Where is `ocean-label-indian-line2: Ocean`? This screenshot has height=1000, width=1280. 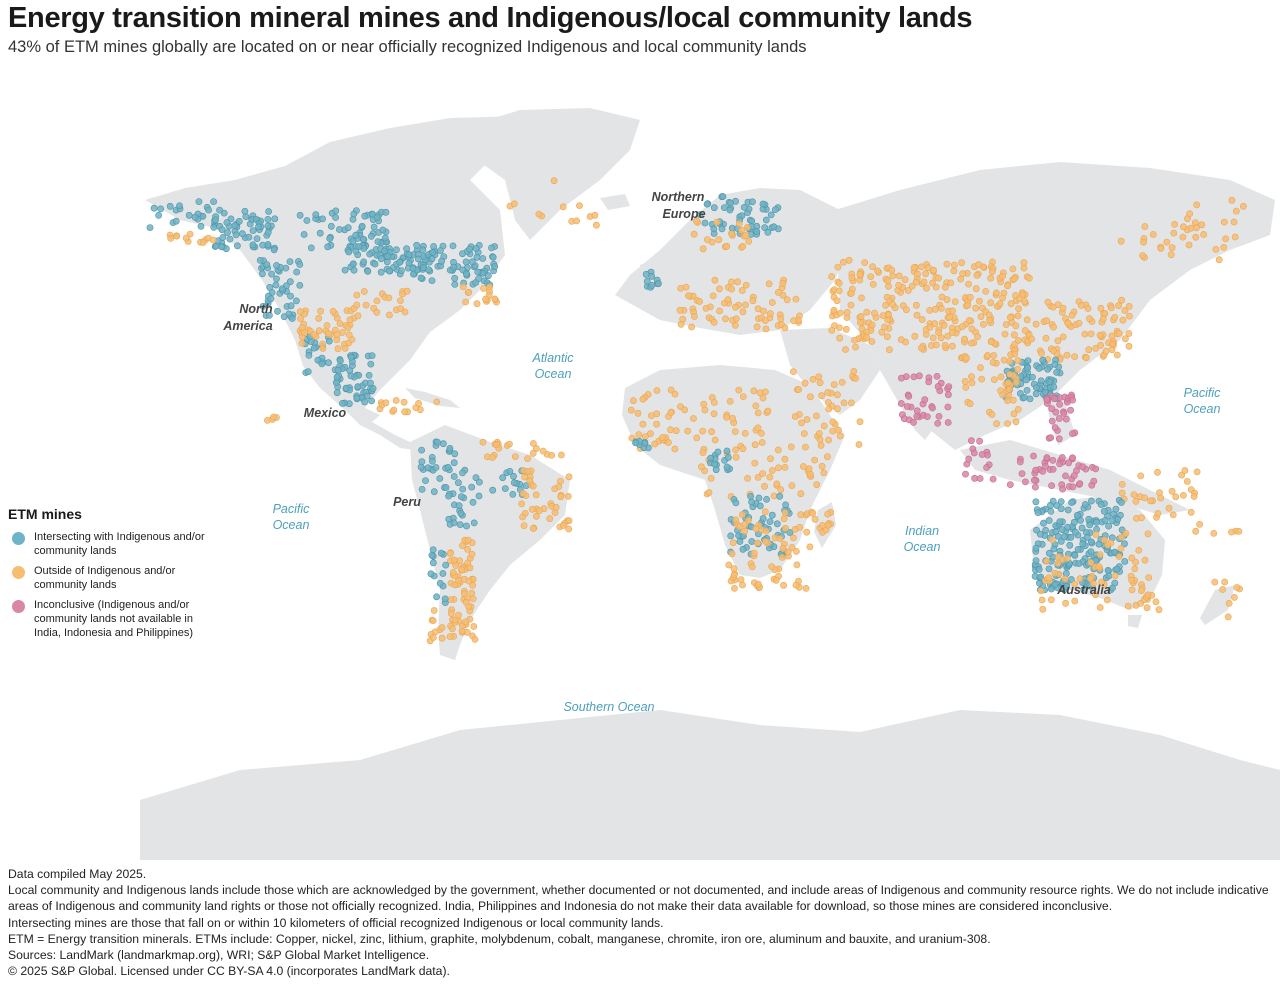
ocean-label-indian-line2: Ocean is located at coordinates (922, 547).